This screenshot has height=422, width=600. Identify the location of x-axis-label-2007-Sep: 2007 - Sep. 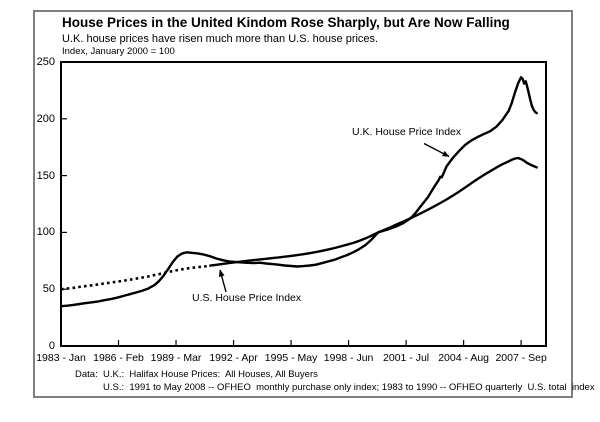
(521, 358).